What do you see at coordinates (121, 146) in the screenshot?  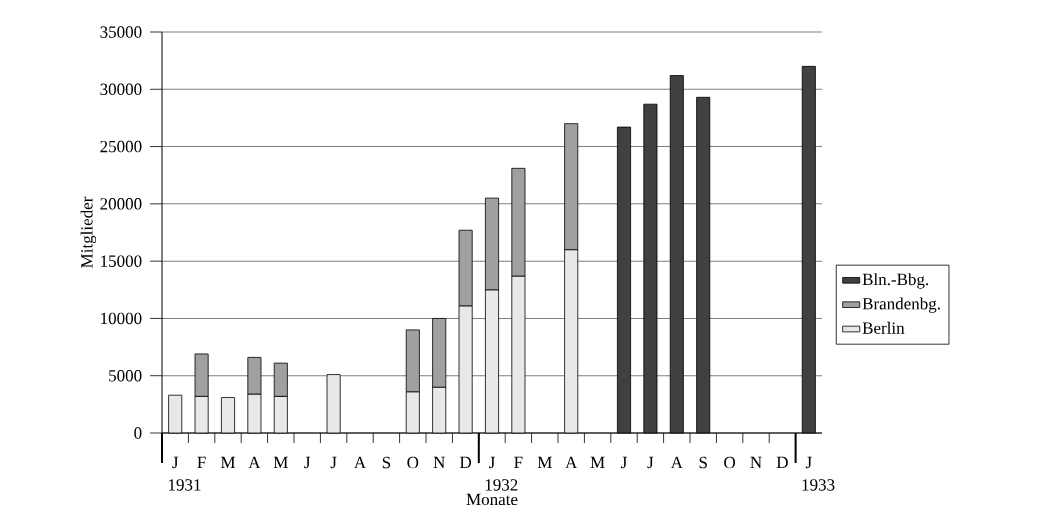 I see `y-tick-label: 25000` at bounding box center [121, 146].